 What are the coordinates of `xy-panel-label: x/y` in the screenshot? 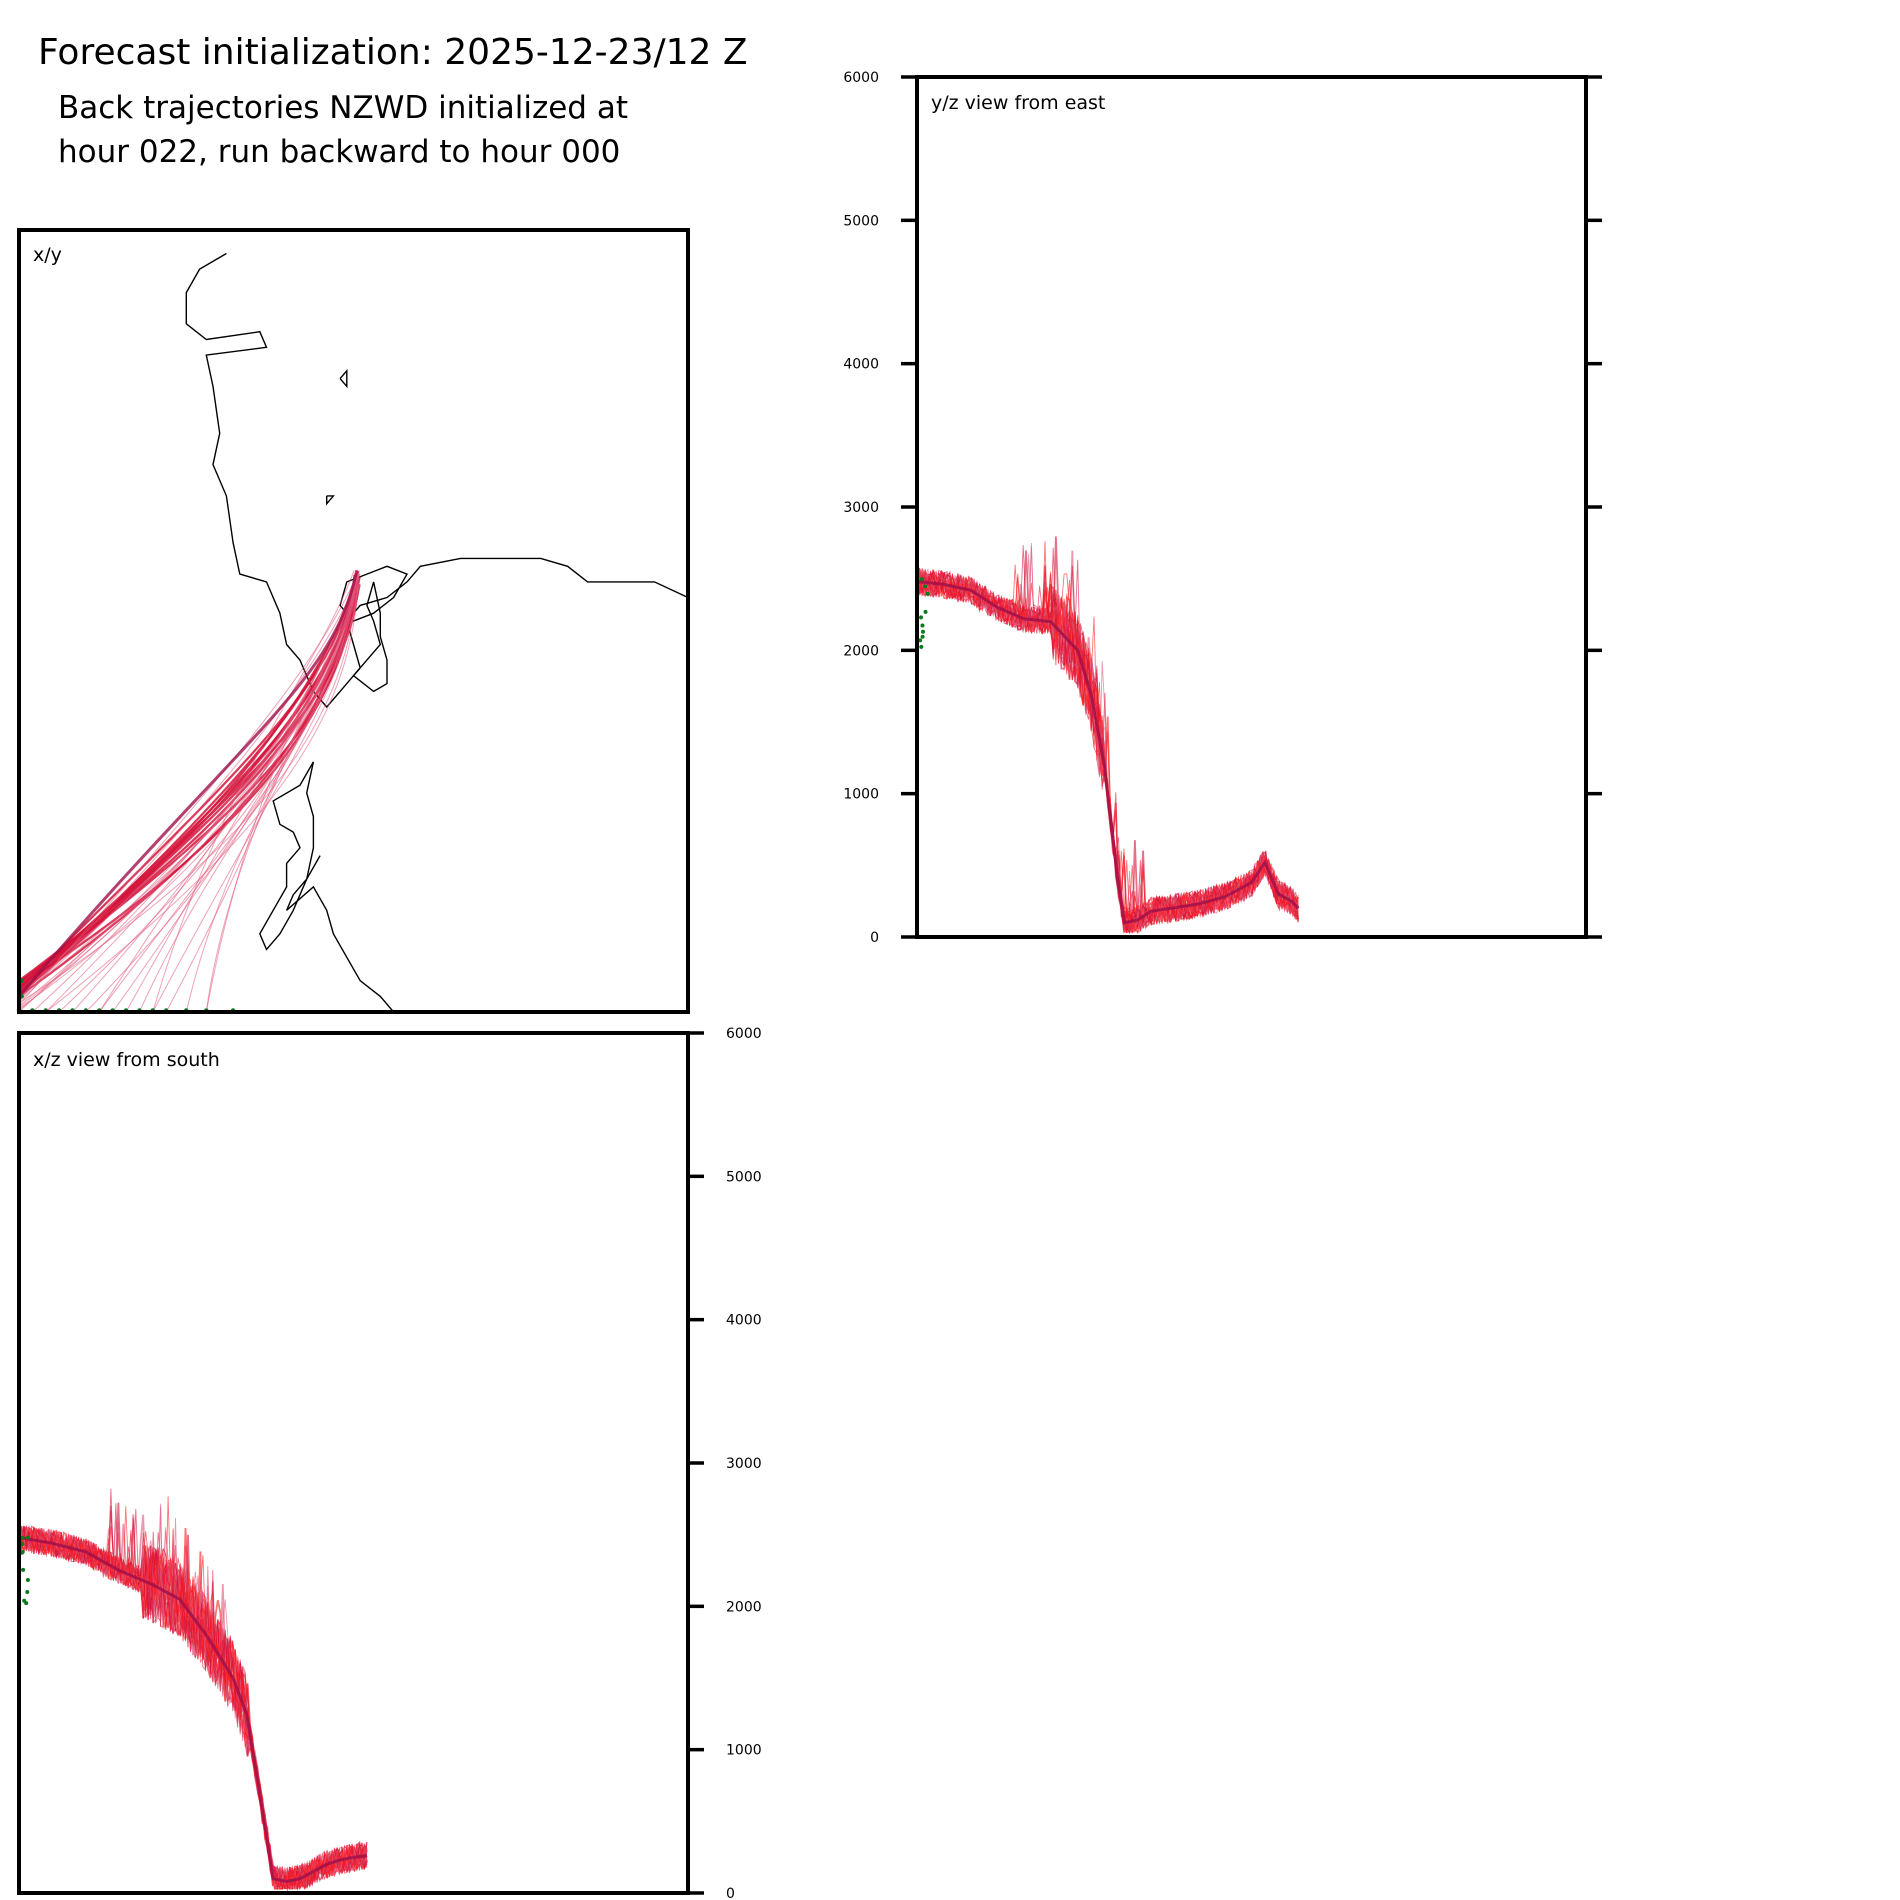 It's located at (47, 255).